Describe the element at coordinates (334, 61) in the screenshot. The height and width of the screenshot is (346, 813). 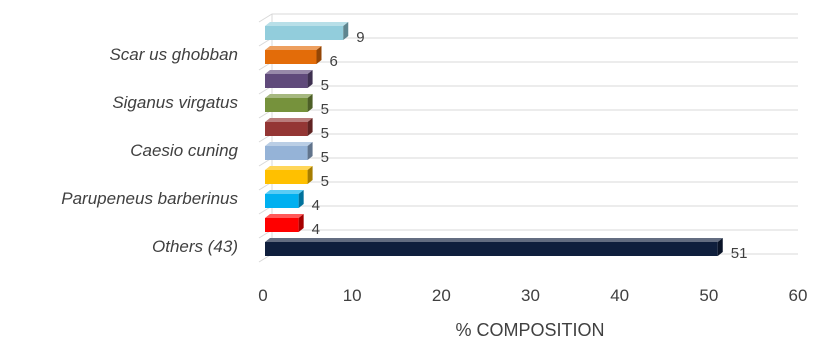
I see `data-label: 6` at that location.